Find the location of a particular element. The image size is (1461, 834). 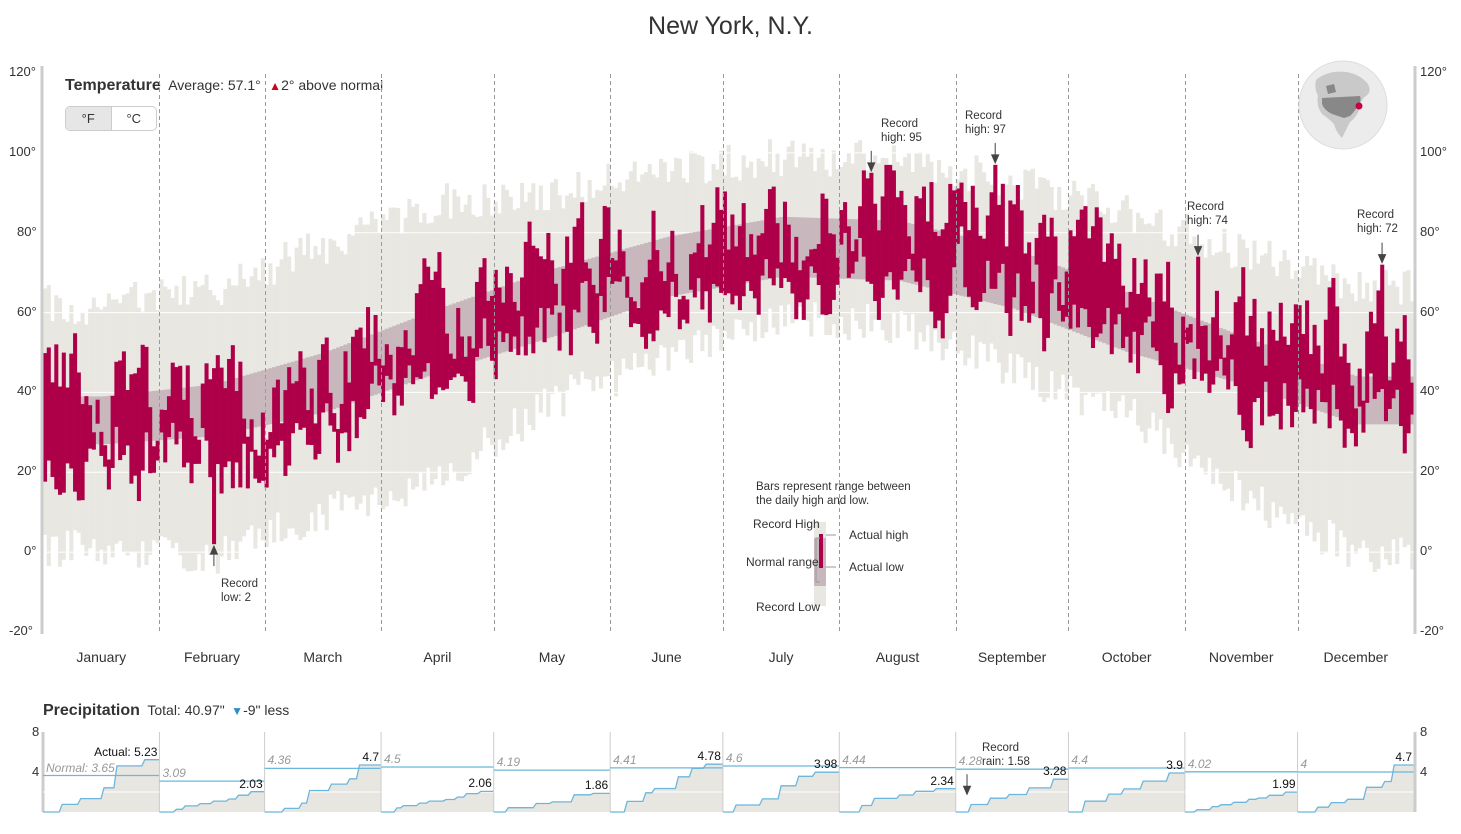

ytick-label-right: 20° is located at coordinates (1430, 471).